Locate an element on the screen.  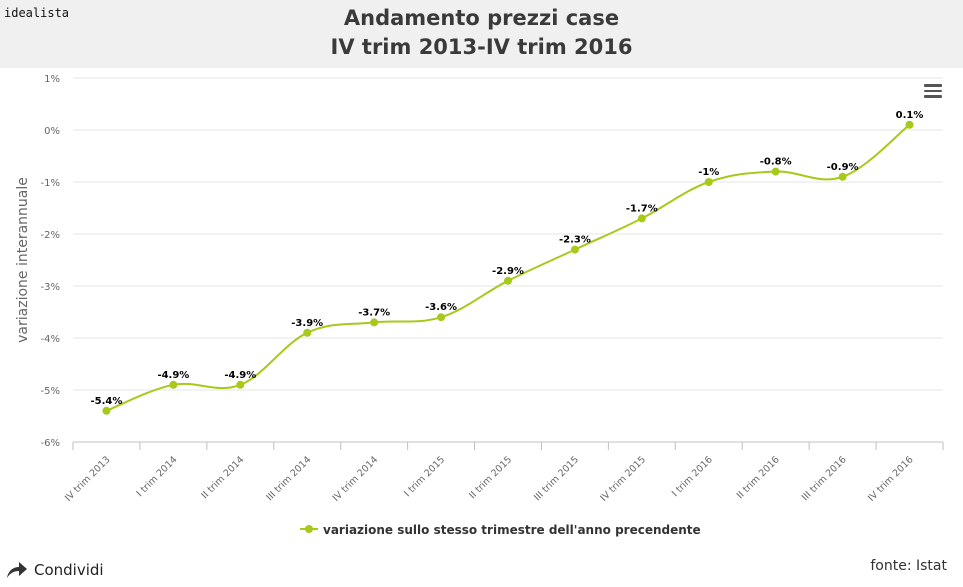
data-label: -3.6% is located at coordinates (441, 307).